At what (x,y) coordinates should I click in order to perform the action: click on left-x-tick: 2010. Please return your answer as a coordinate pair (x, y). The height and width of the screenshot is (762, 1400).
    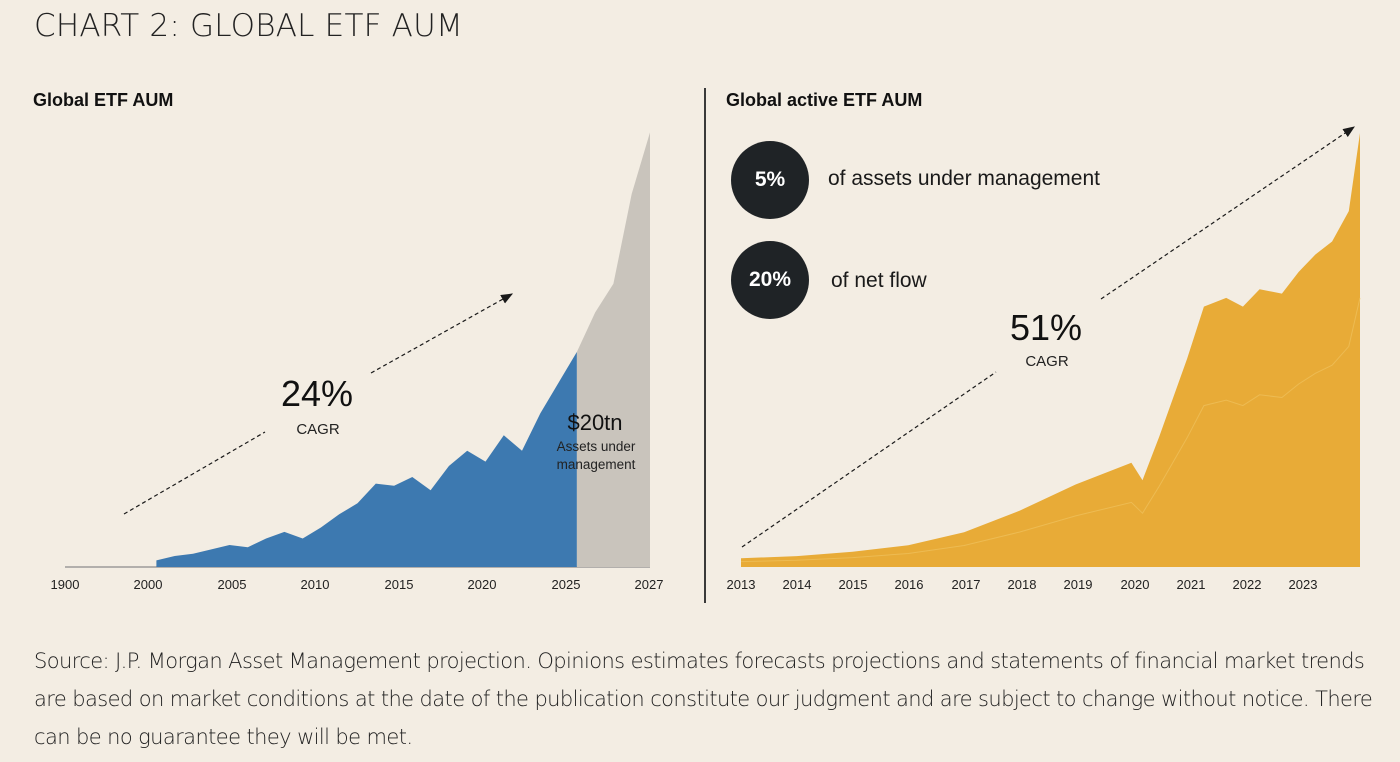
    Looking at the image, I should click on (315, 584).